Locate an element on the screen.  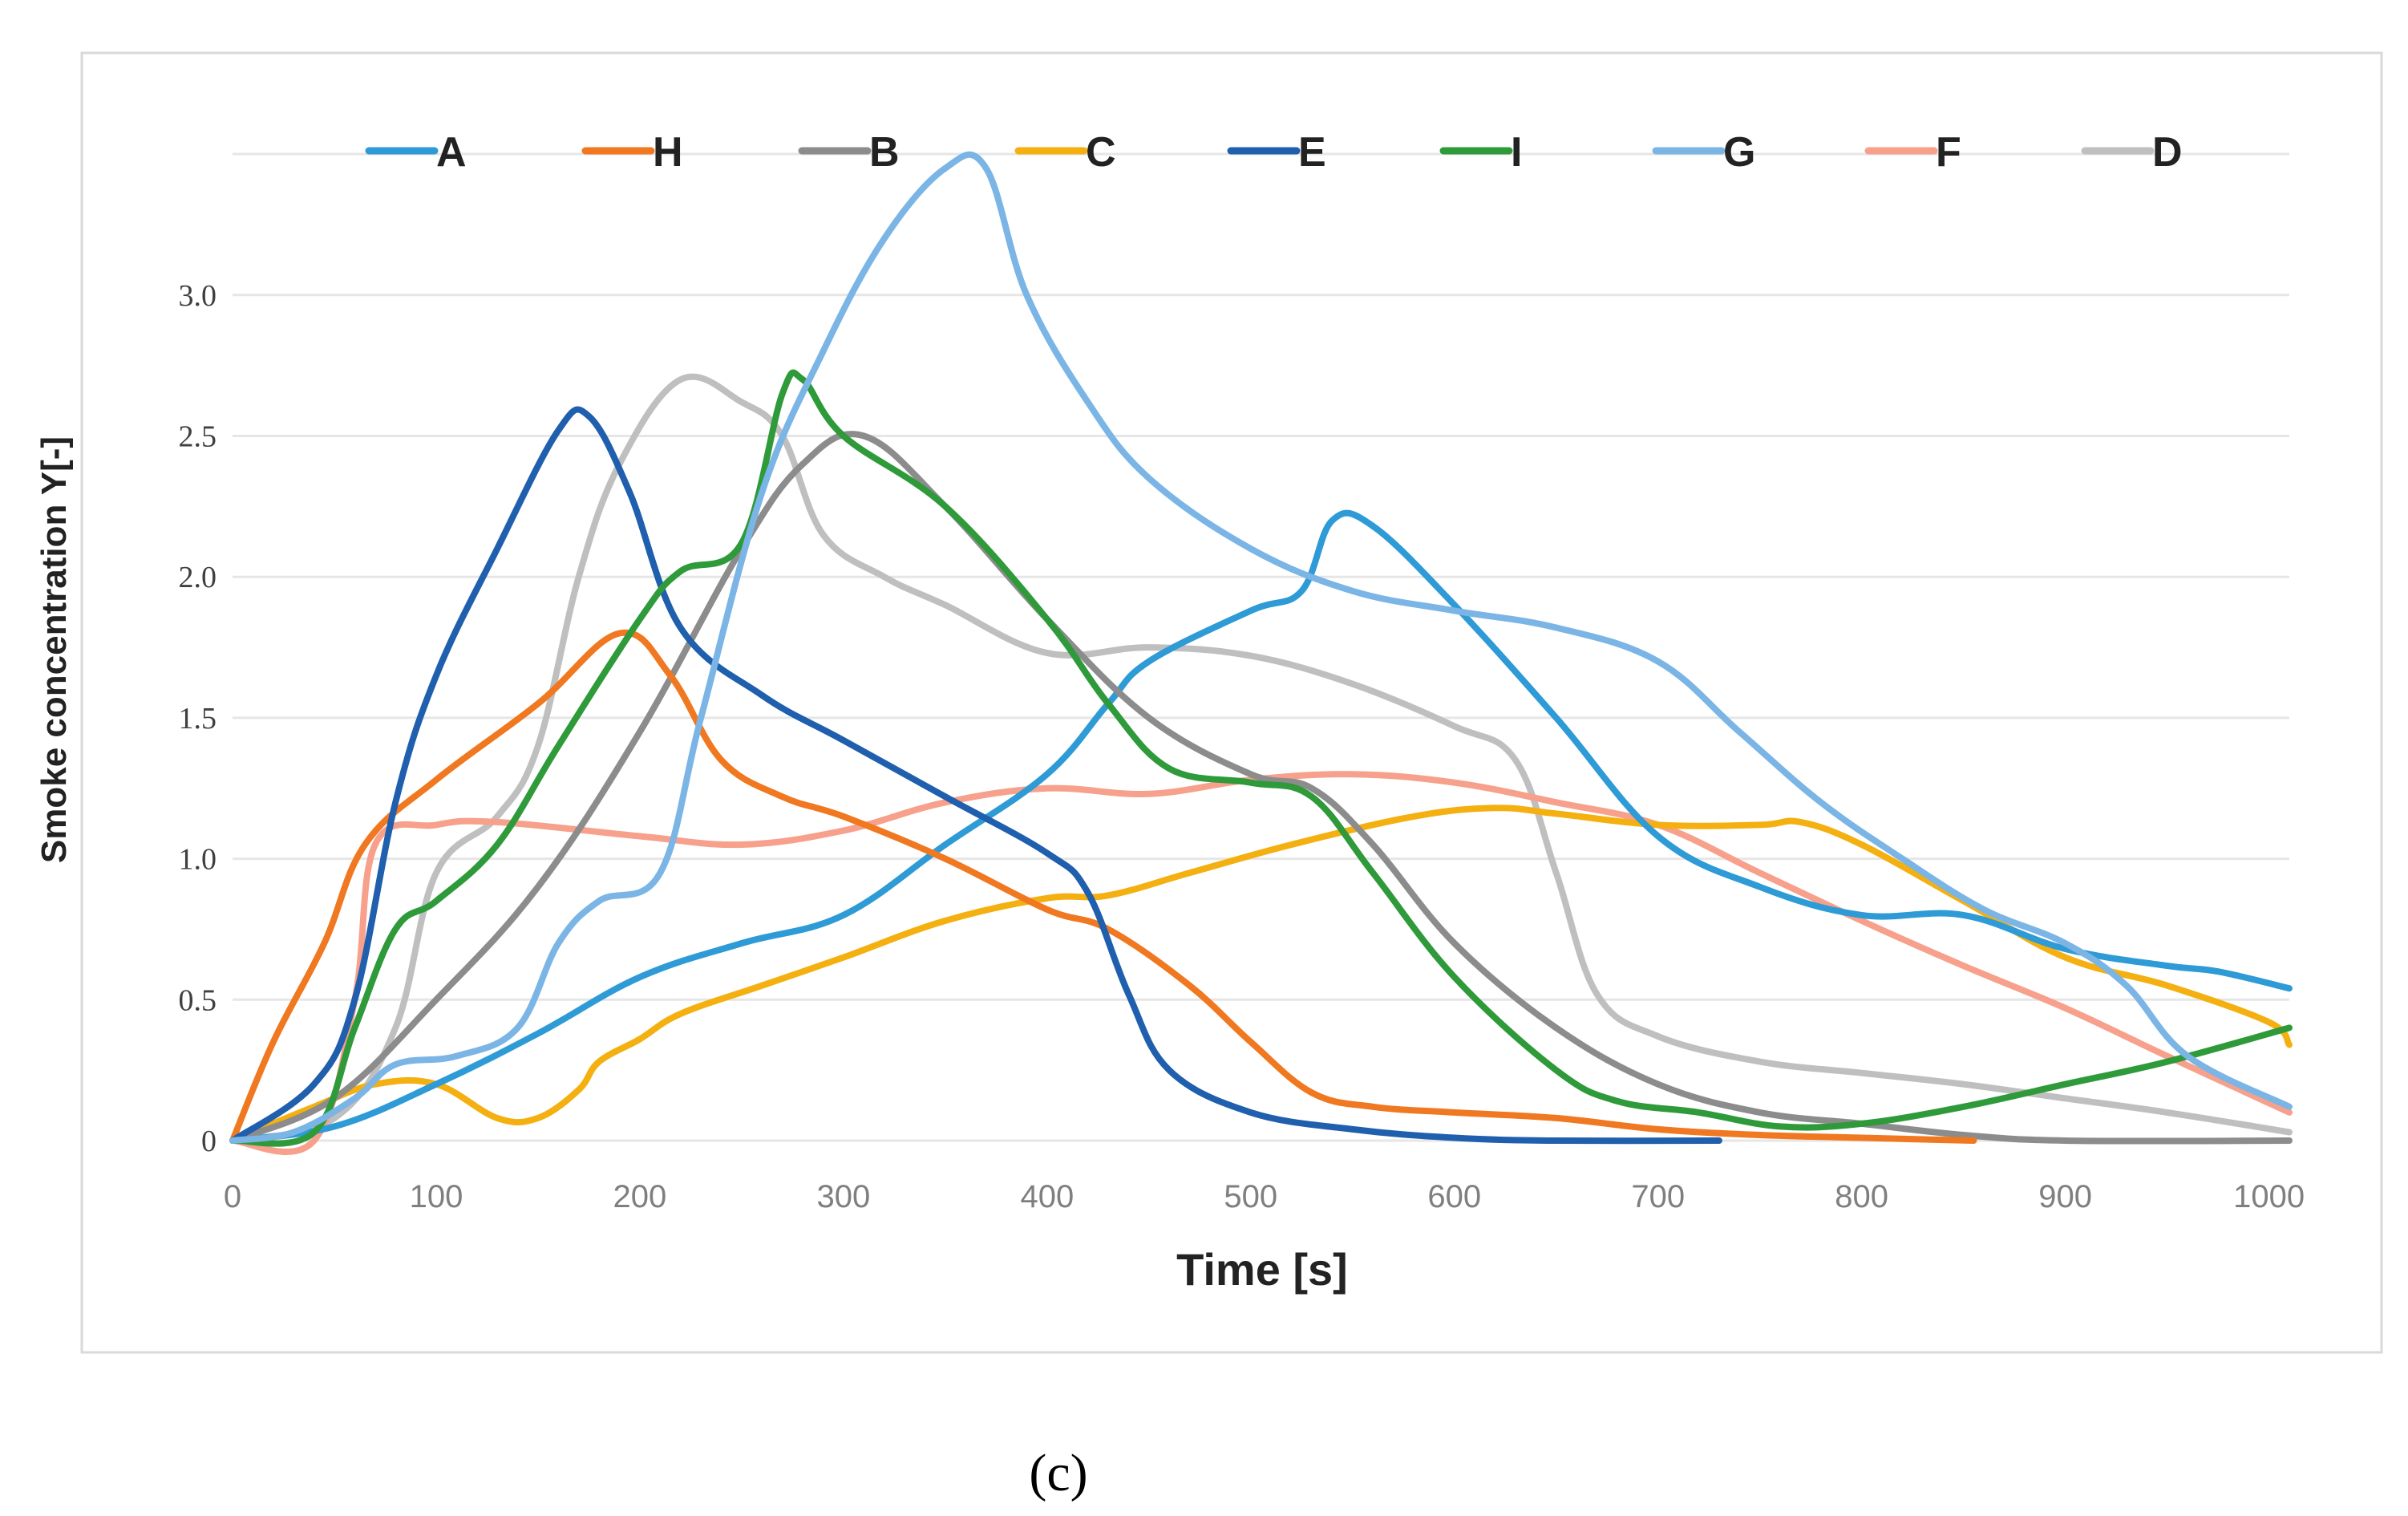
legend-label-b: B is located at coordinates (884, 152).